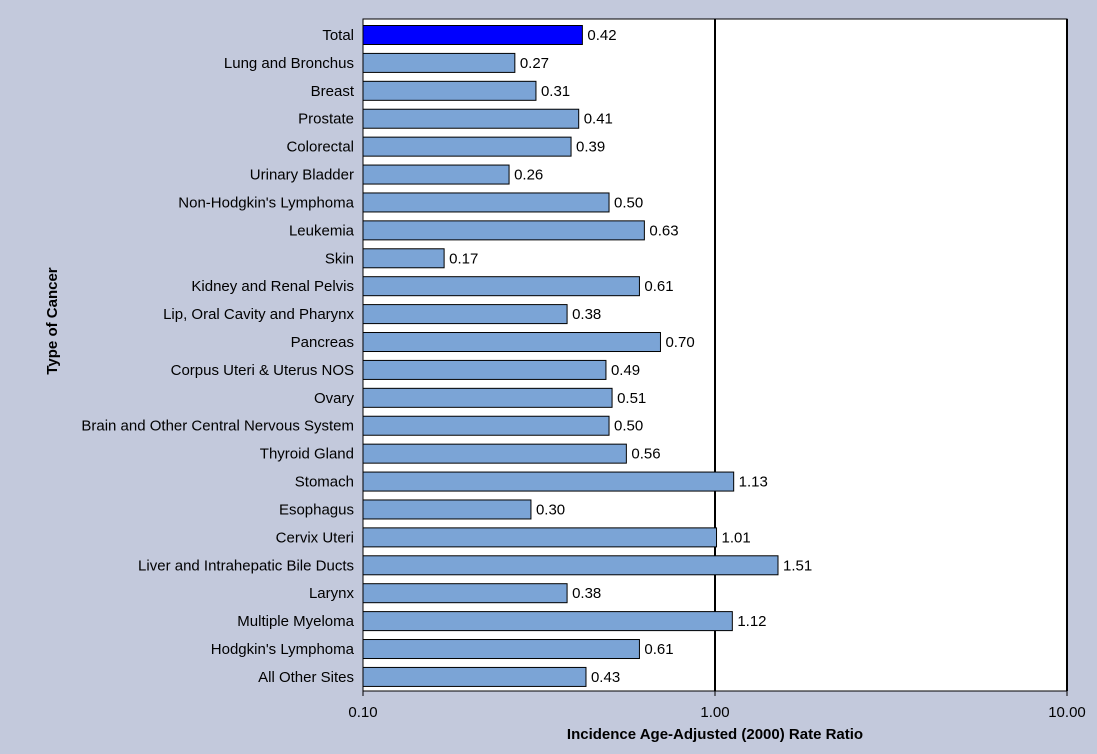  What do you see at coordinates (601, 35) in the screenshot?
I see `data-label: 0.42` at bounding box center [601, 35].